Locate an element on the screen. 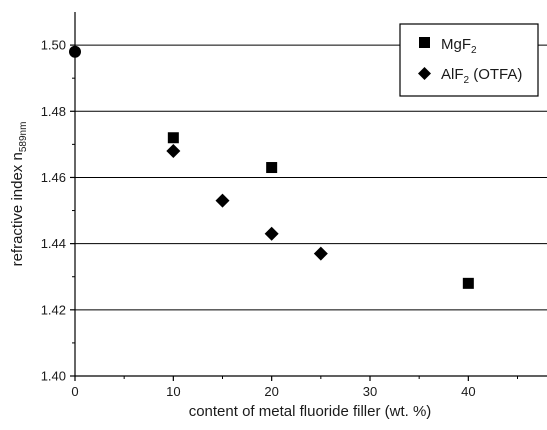 The height and width of the screenshot is (430, 547). legend-label-mgf2: MgF2 is located at coordinates (459, 46).